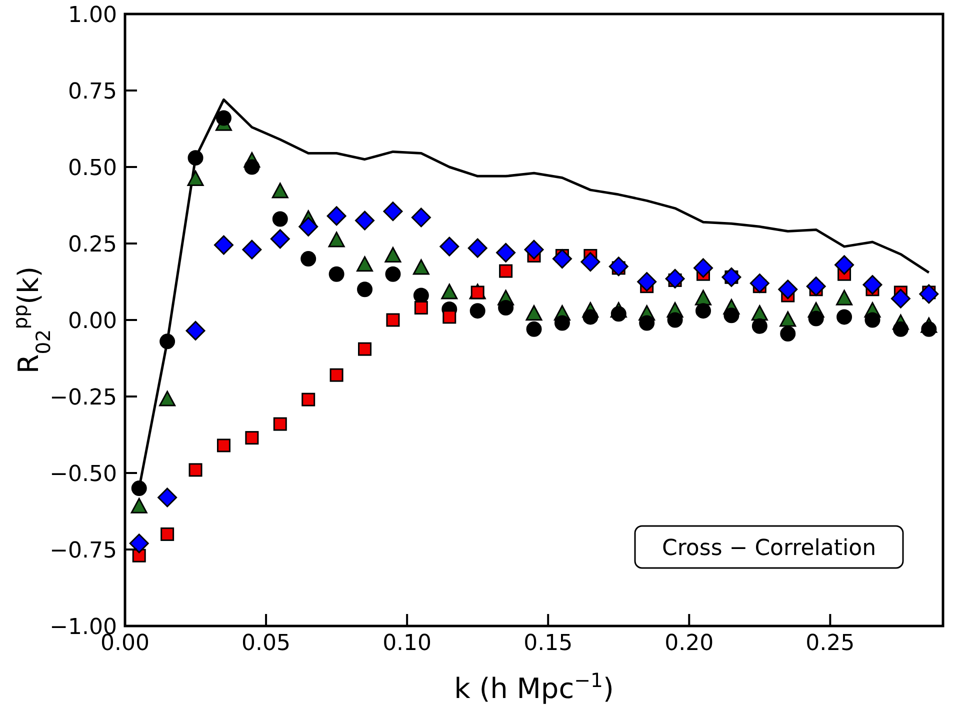 This screenshot has width=960, height=720. I want to click on y-tick-label: −0.25, so click(83, 398).